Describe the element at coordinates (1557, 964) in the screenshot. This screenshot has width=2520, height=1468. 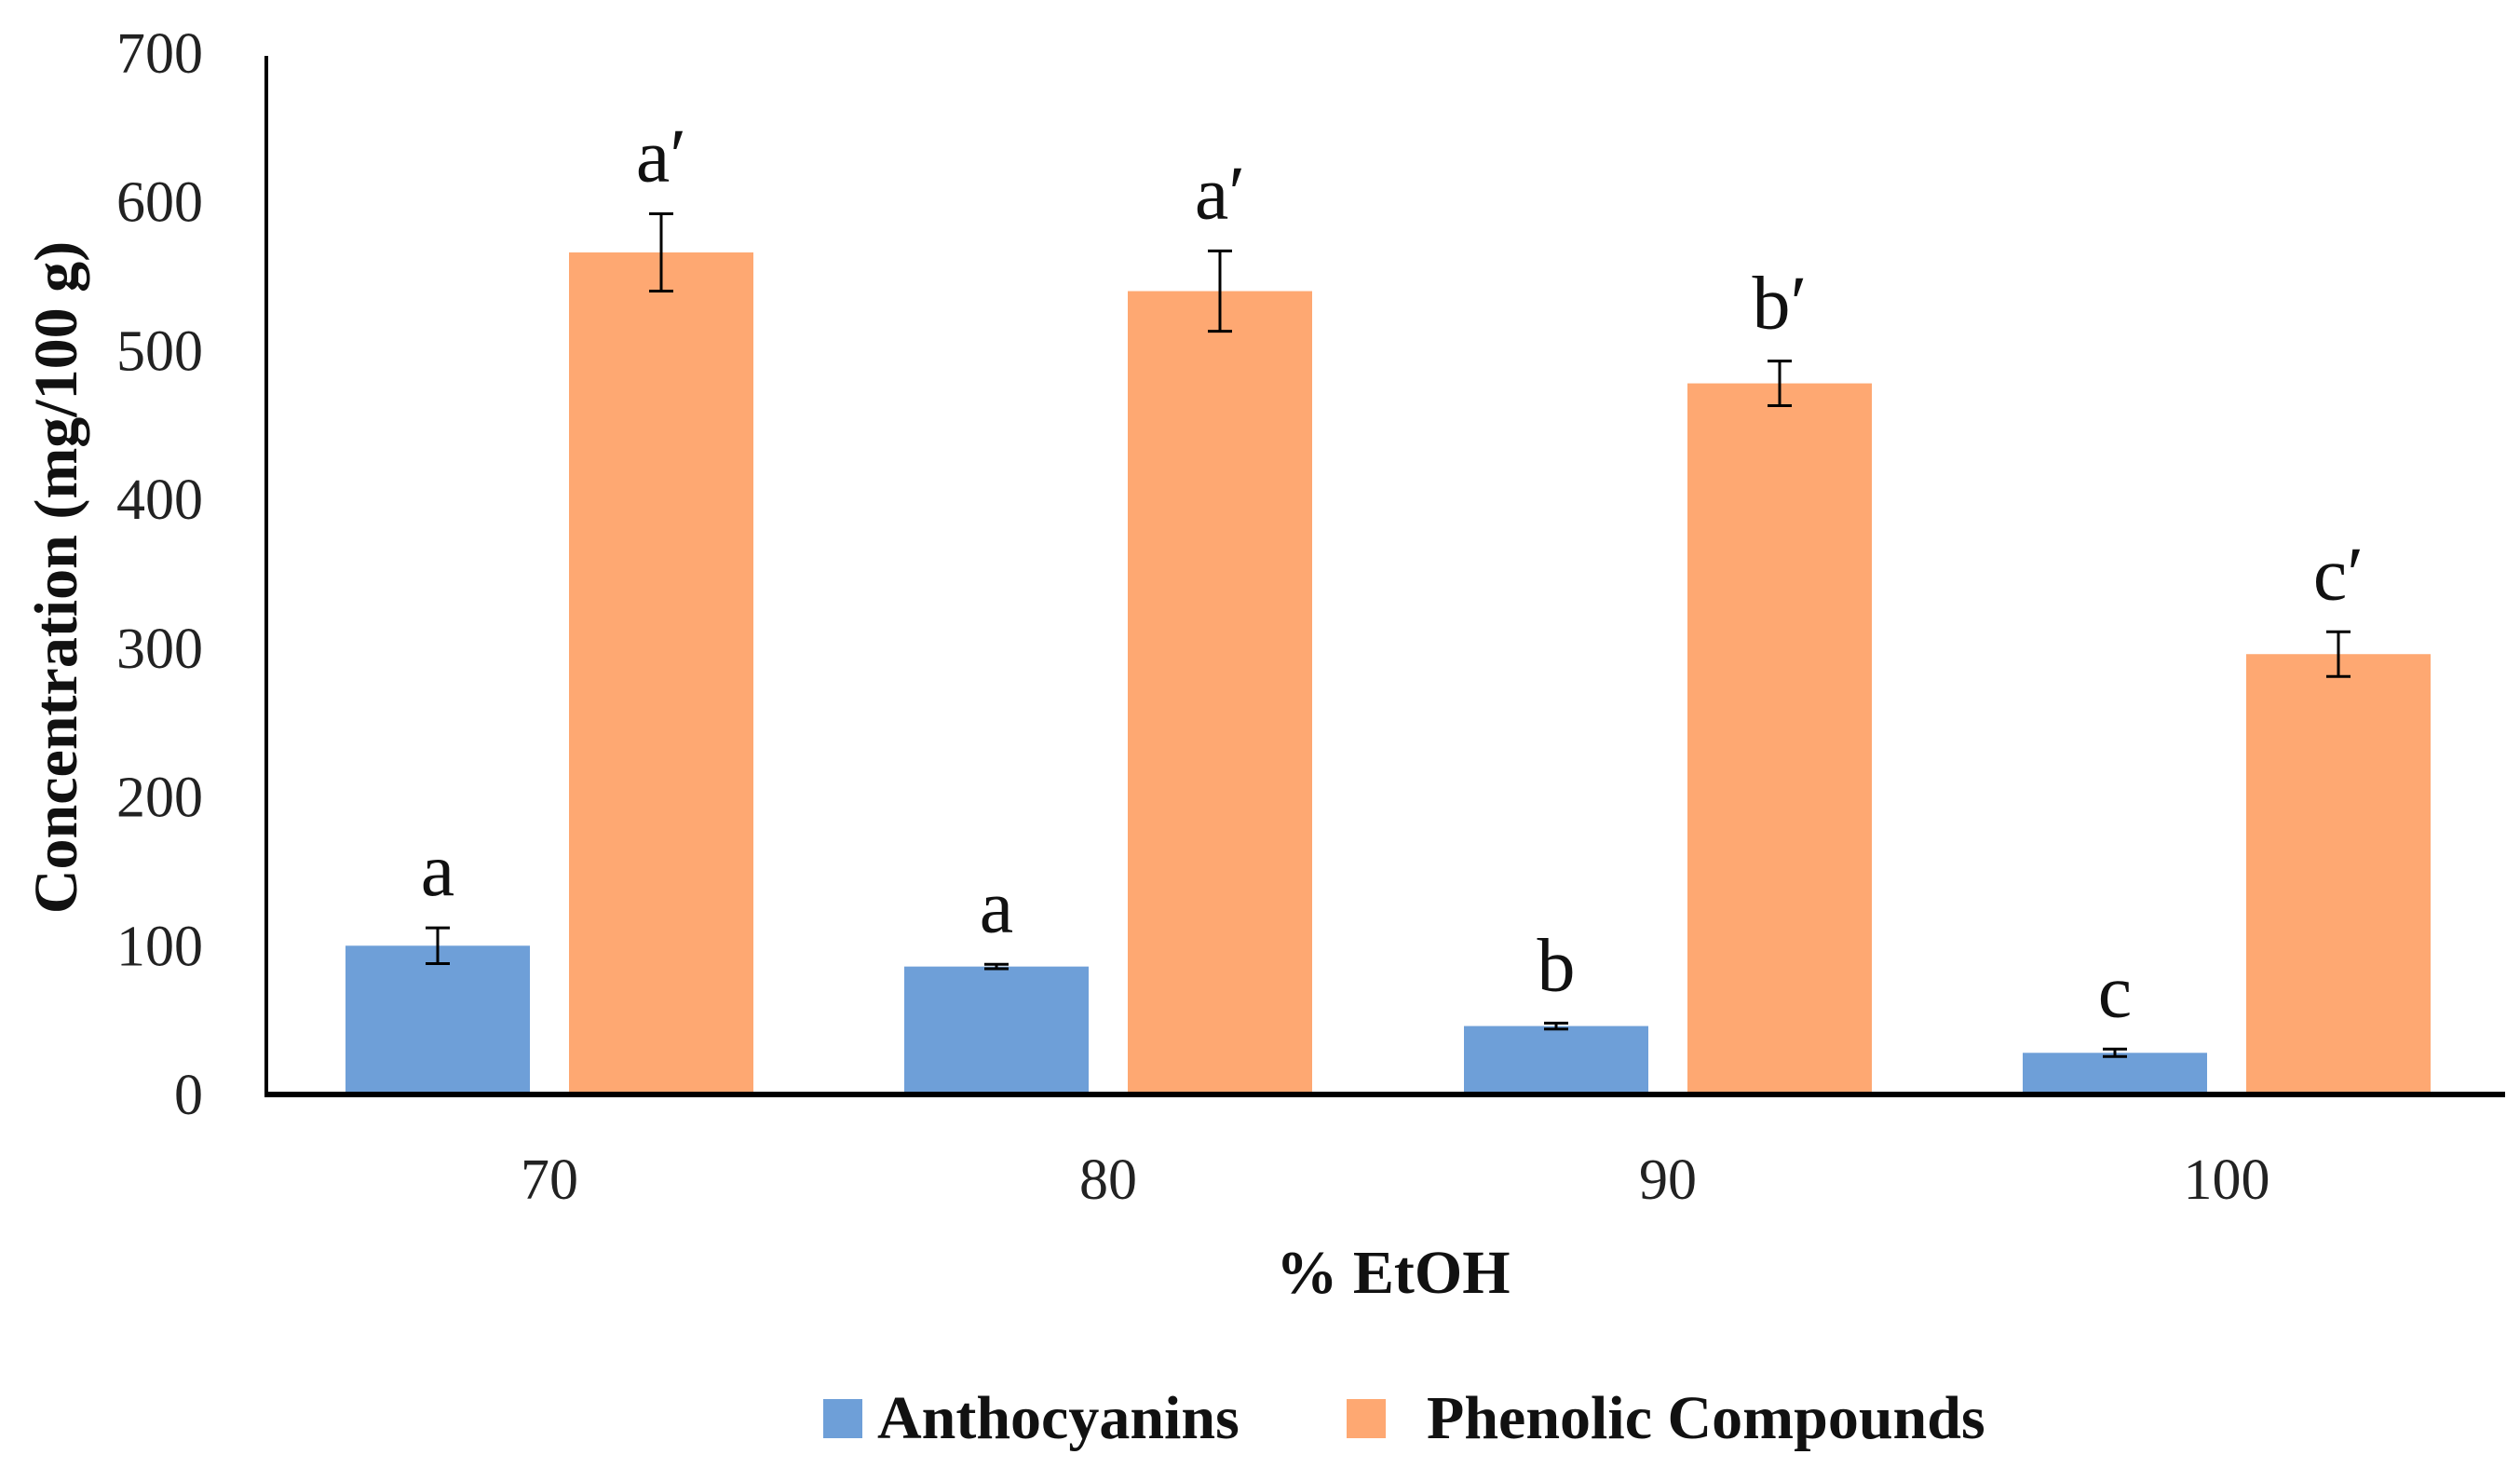
I see `significance-label-anthocyanins-90: b` at that location.